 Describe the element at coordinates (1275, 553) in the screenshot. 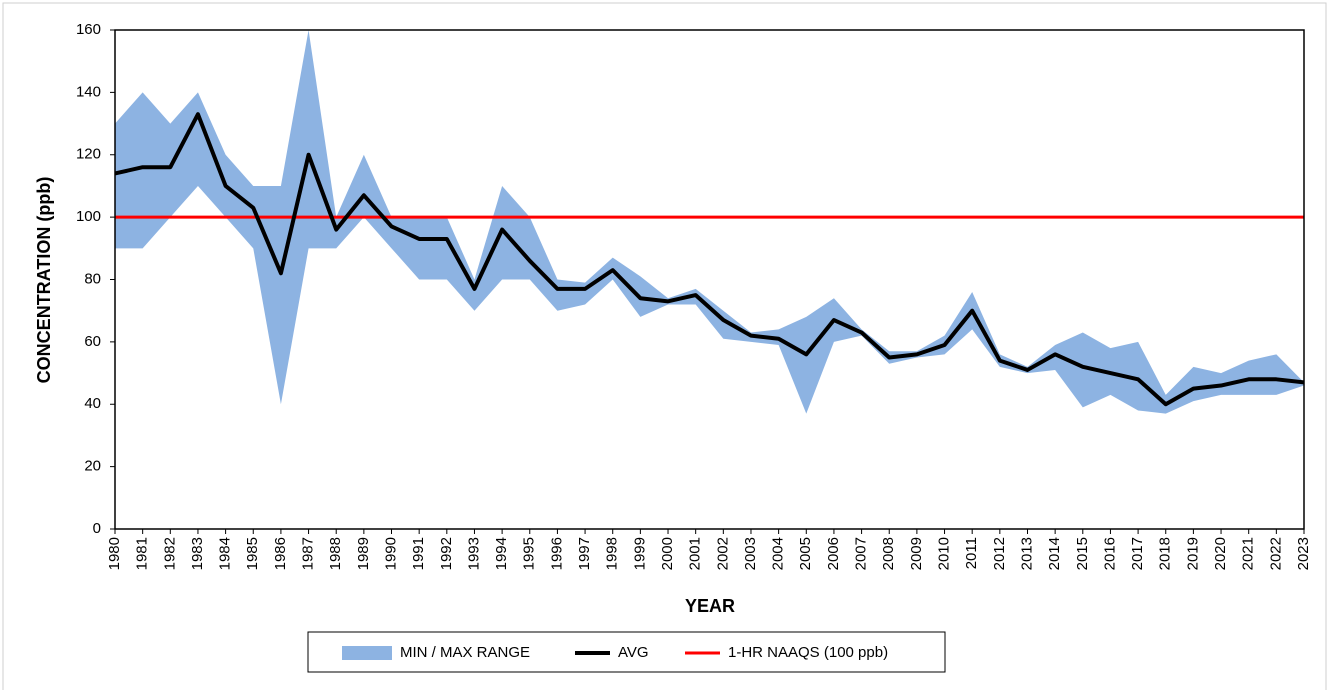

I see `x-tick-label: 2022` at that location.